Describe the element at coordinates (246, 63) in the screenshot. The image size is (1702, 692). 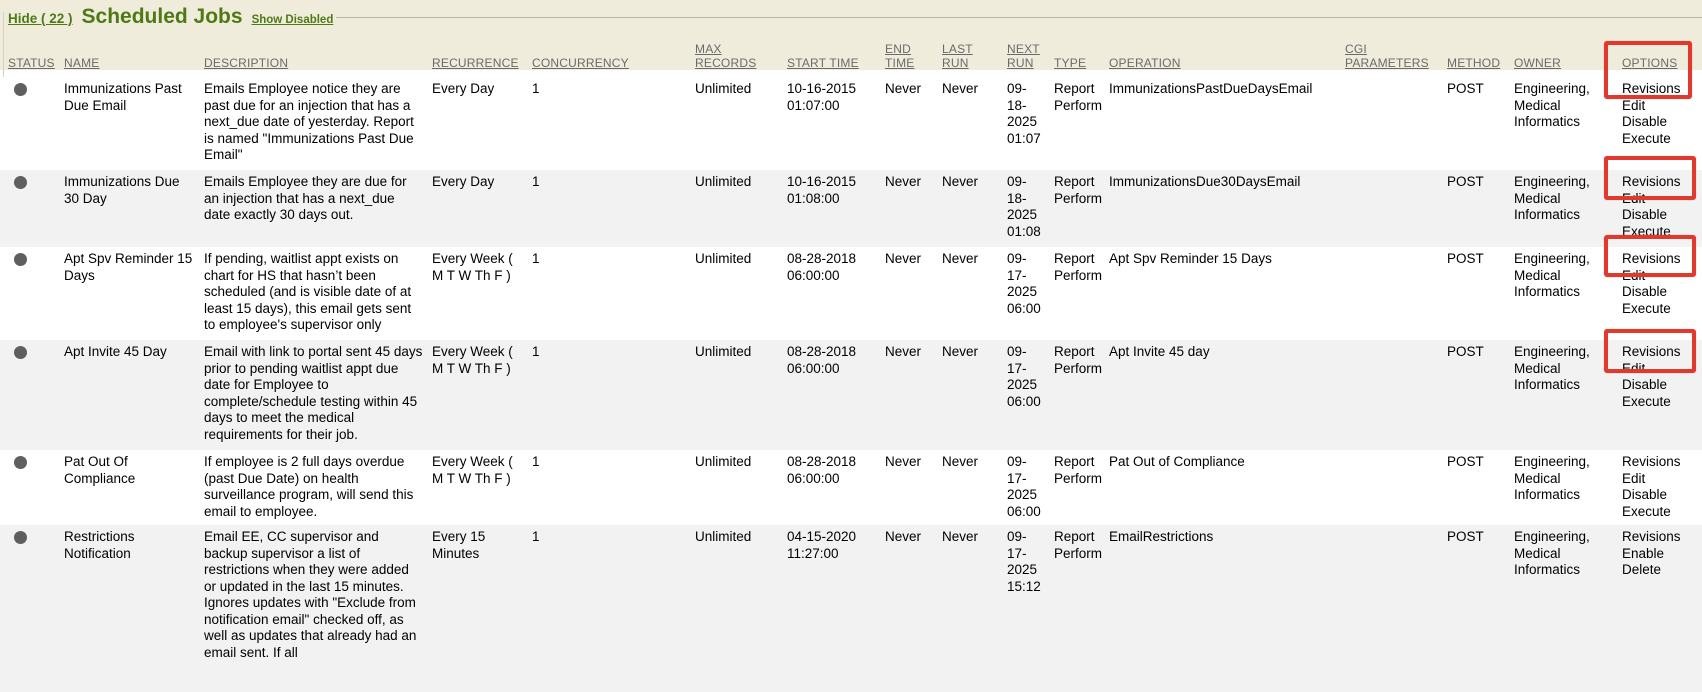
I see `col-header-description: DESCRIPTION` at that location.